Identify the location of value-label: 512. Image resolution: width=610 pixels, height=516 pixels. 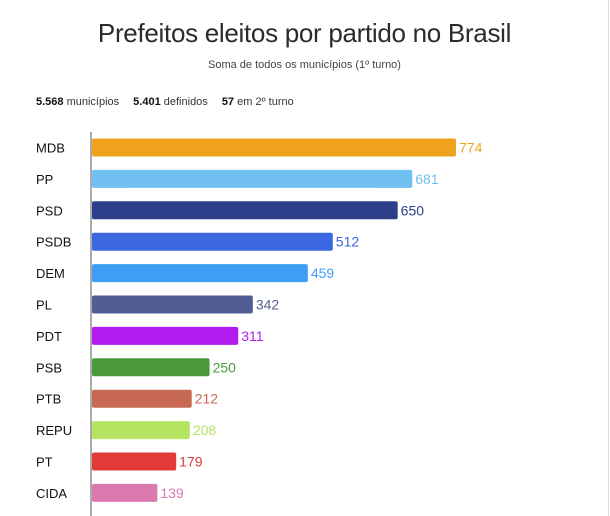
(348, 242).